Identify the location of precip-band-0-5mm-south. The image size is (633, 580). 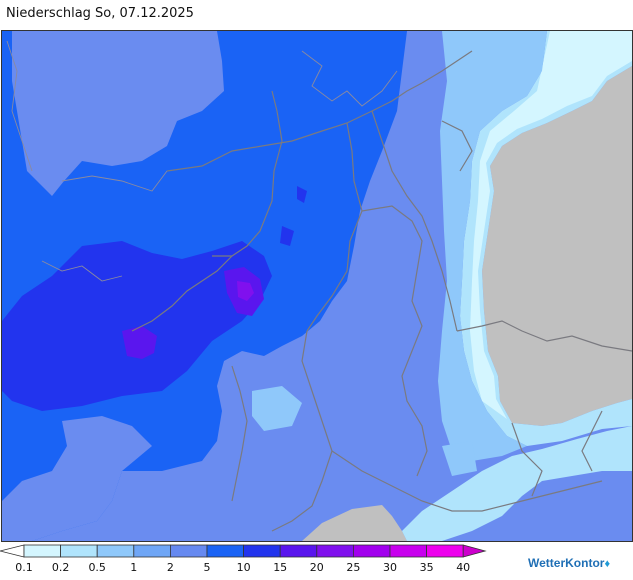
(517, 483).